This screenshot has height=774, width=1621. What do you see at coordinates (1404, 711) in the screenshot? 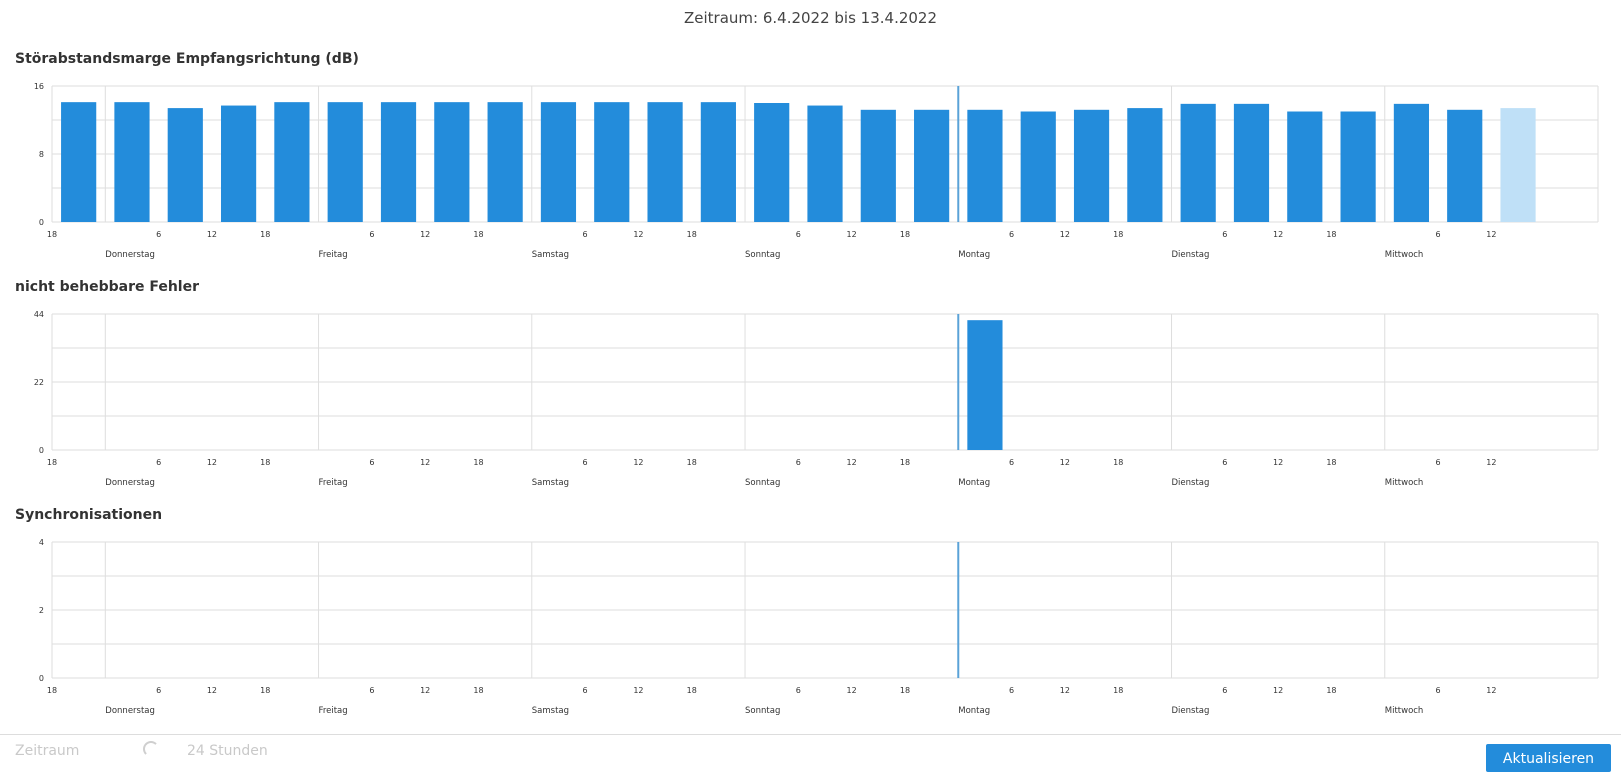
I see `day-label: Mittwoch` at bounding box center [1404, 711].